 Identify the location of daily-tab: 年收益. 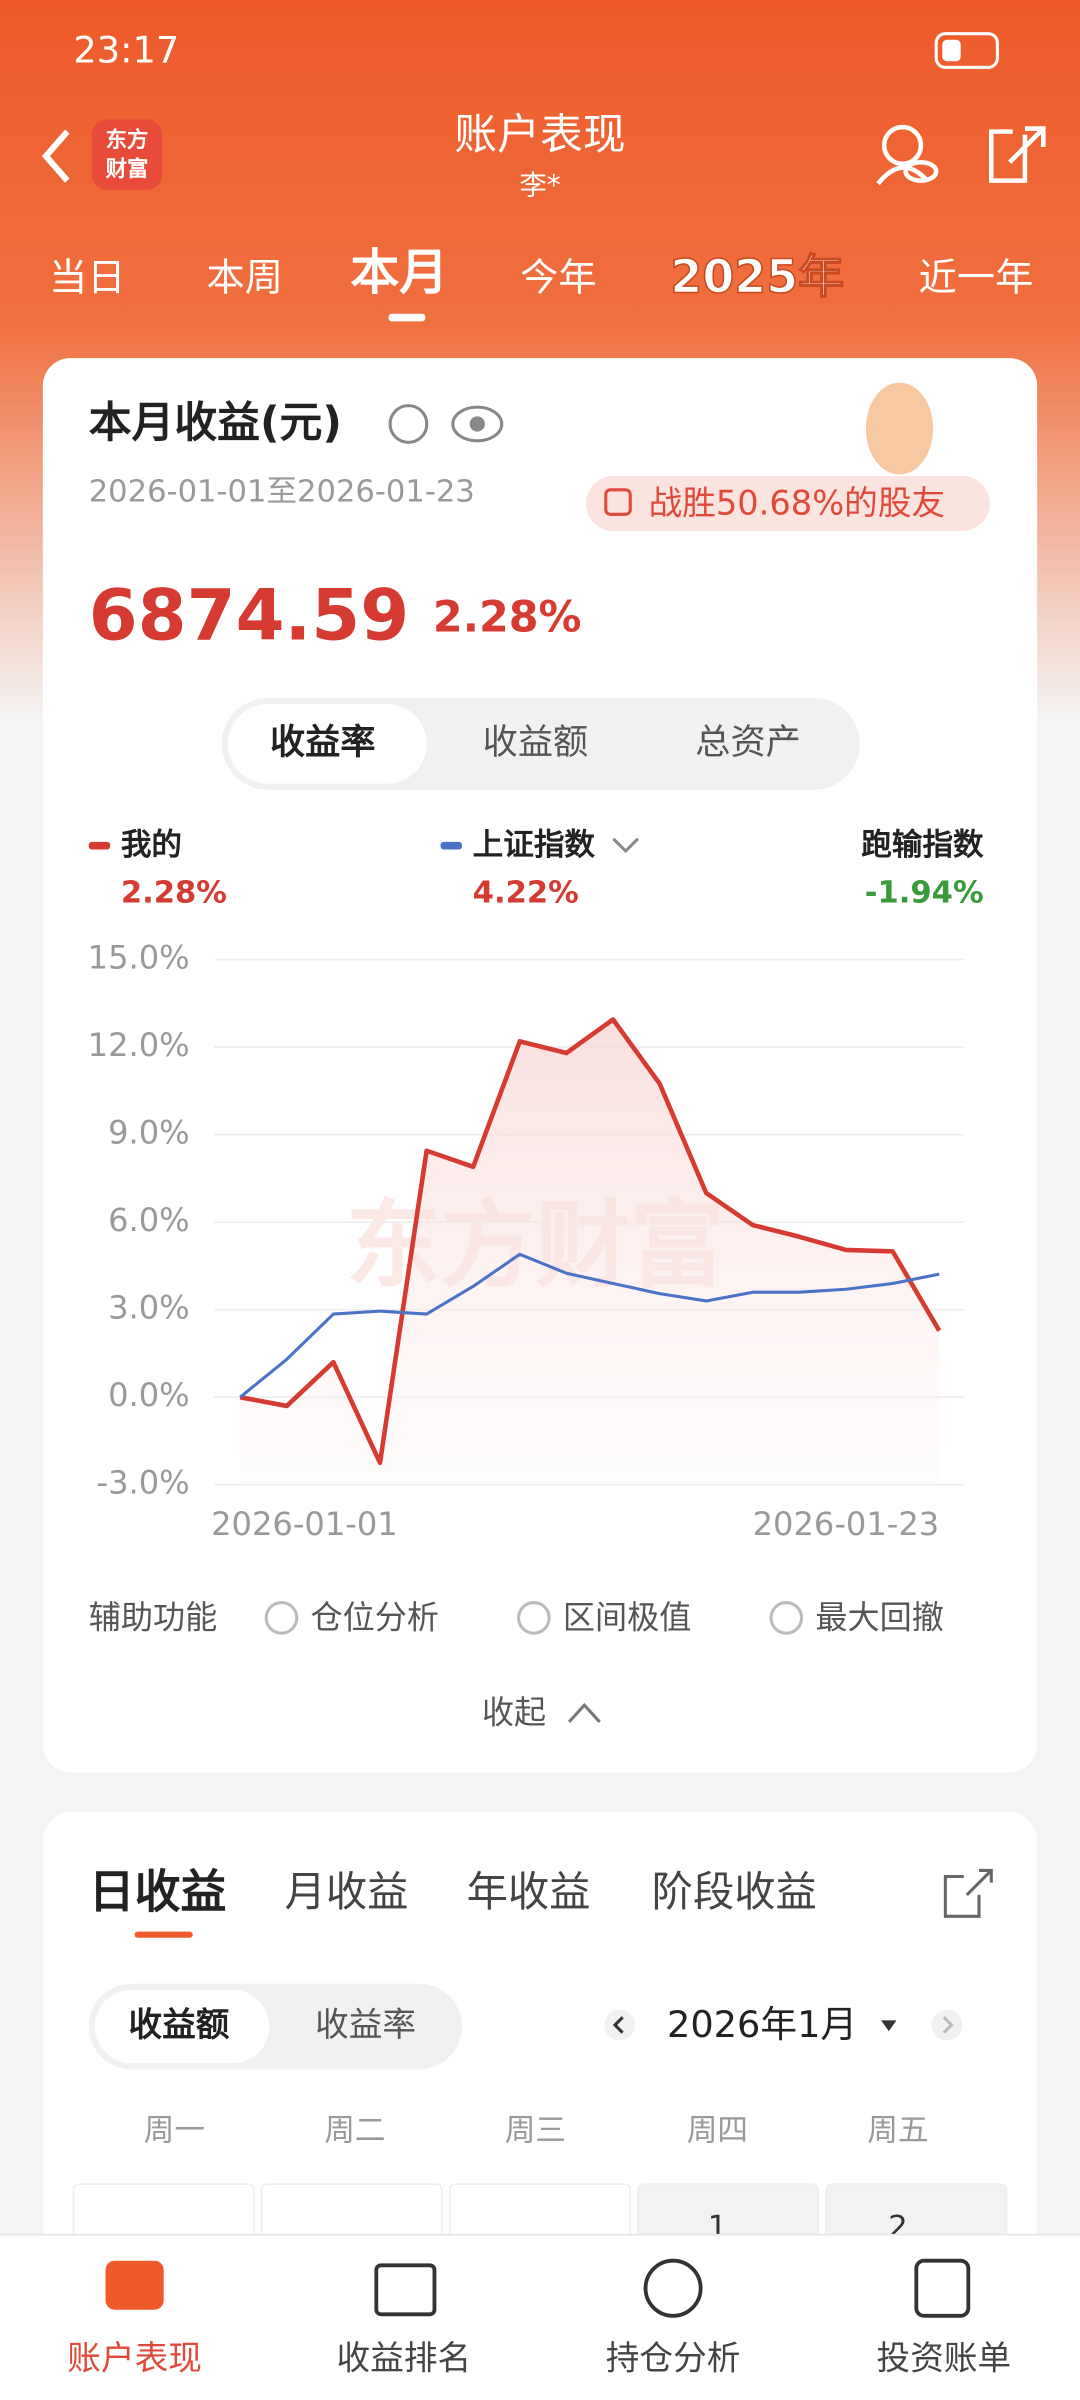
(529, 1892).